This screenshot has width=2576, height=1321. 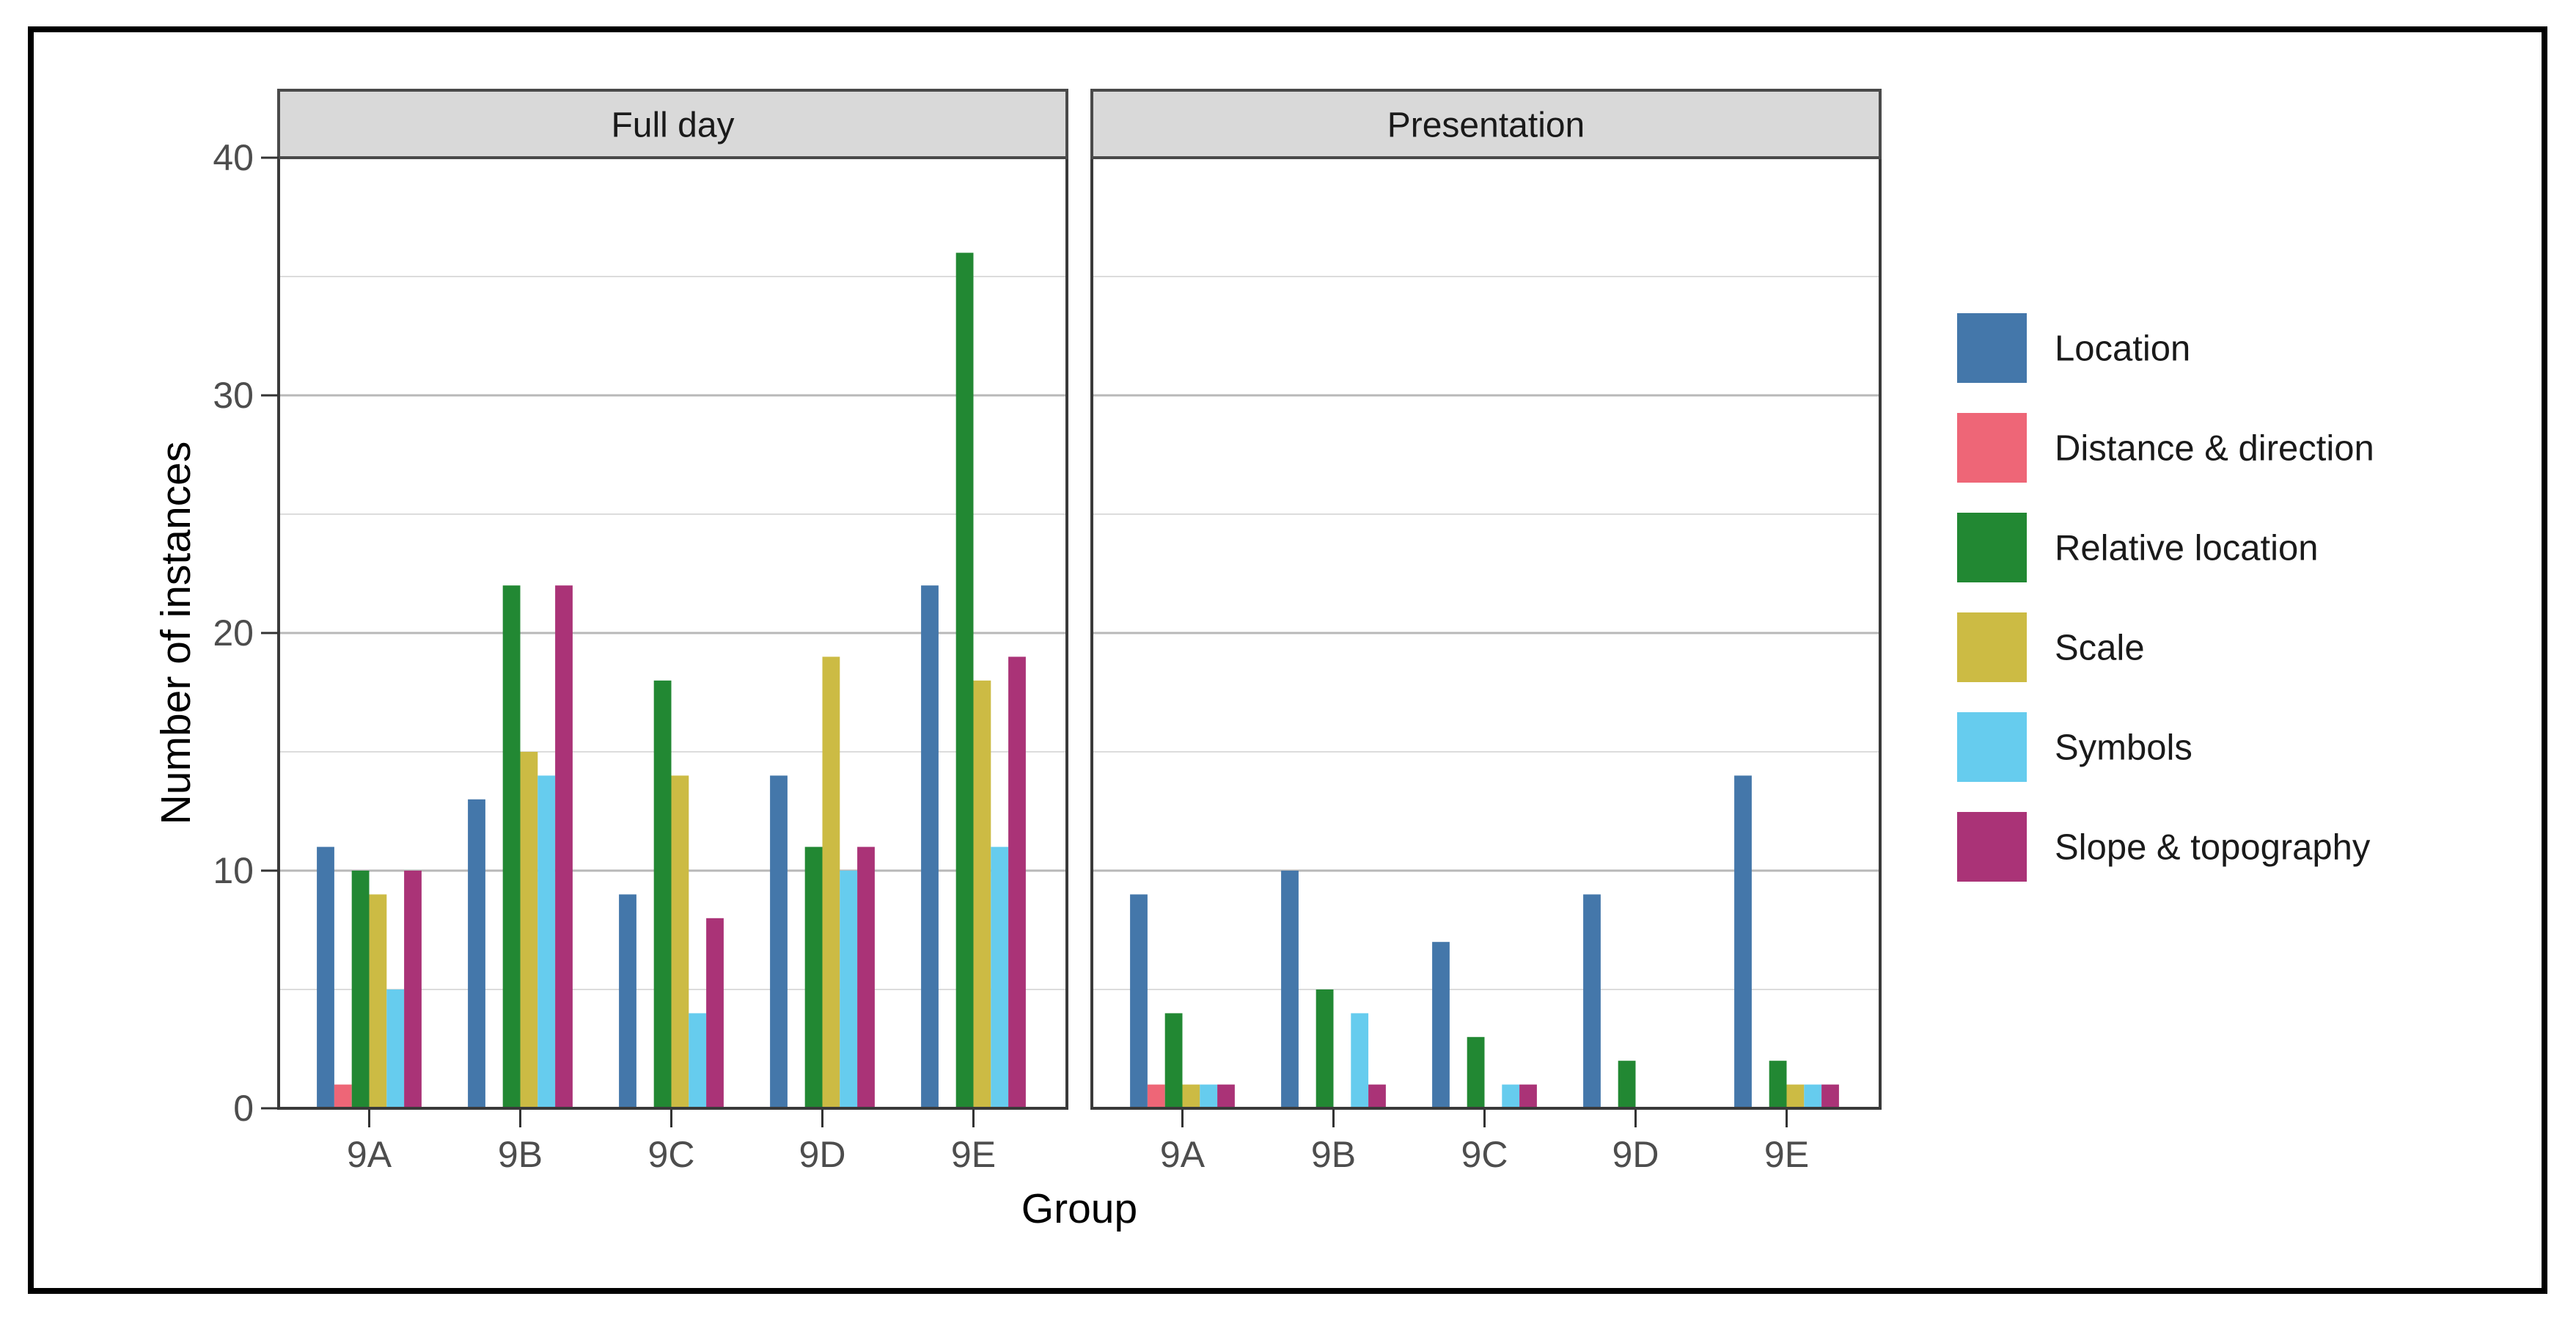 I want to click on y-tick-label: 30, so click(x=234, y=395).